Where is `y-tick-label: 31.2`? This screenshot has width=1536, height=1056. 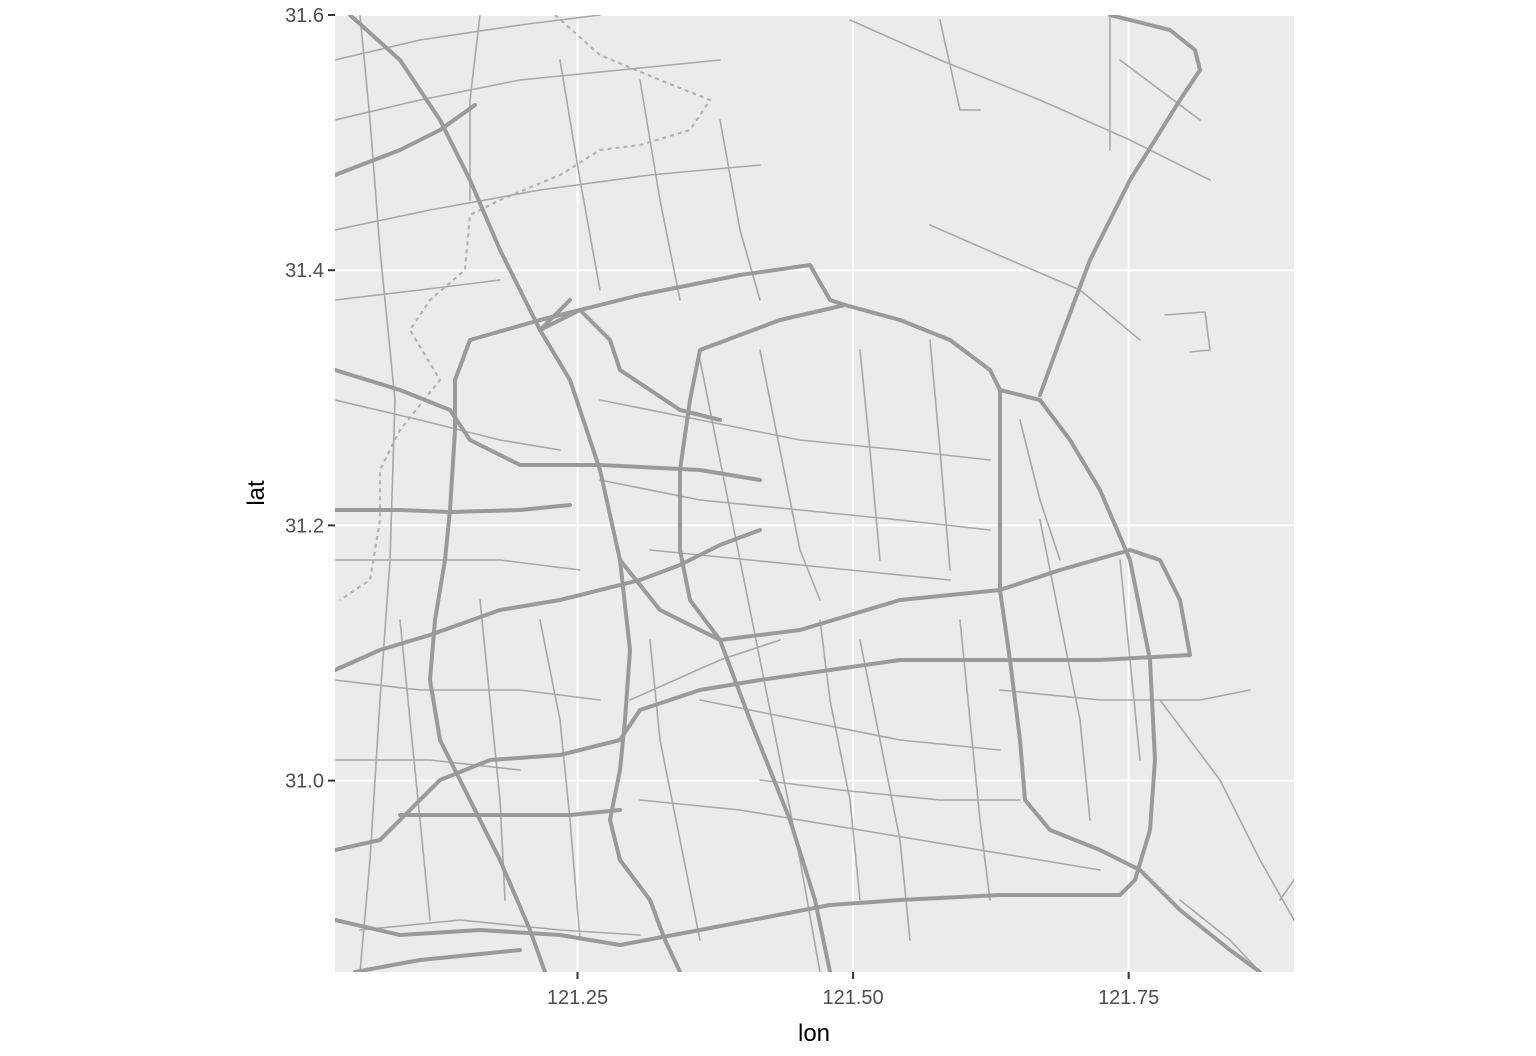 y-tick-label: 31.2 is located at coordinates (304, 526).